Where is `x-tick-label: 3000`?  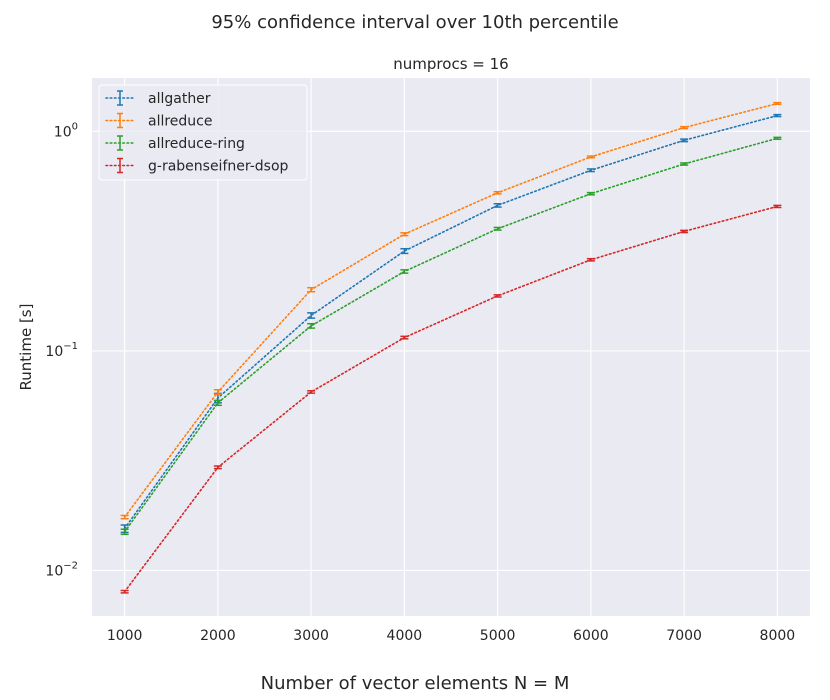
x-tick-label: 3000 is located at coordinates (311, 636).